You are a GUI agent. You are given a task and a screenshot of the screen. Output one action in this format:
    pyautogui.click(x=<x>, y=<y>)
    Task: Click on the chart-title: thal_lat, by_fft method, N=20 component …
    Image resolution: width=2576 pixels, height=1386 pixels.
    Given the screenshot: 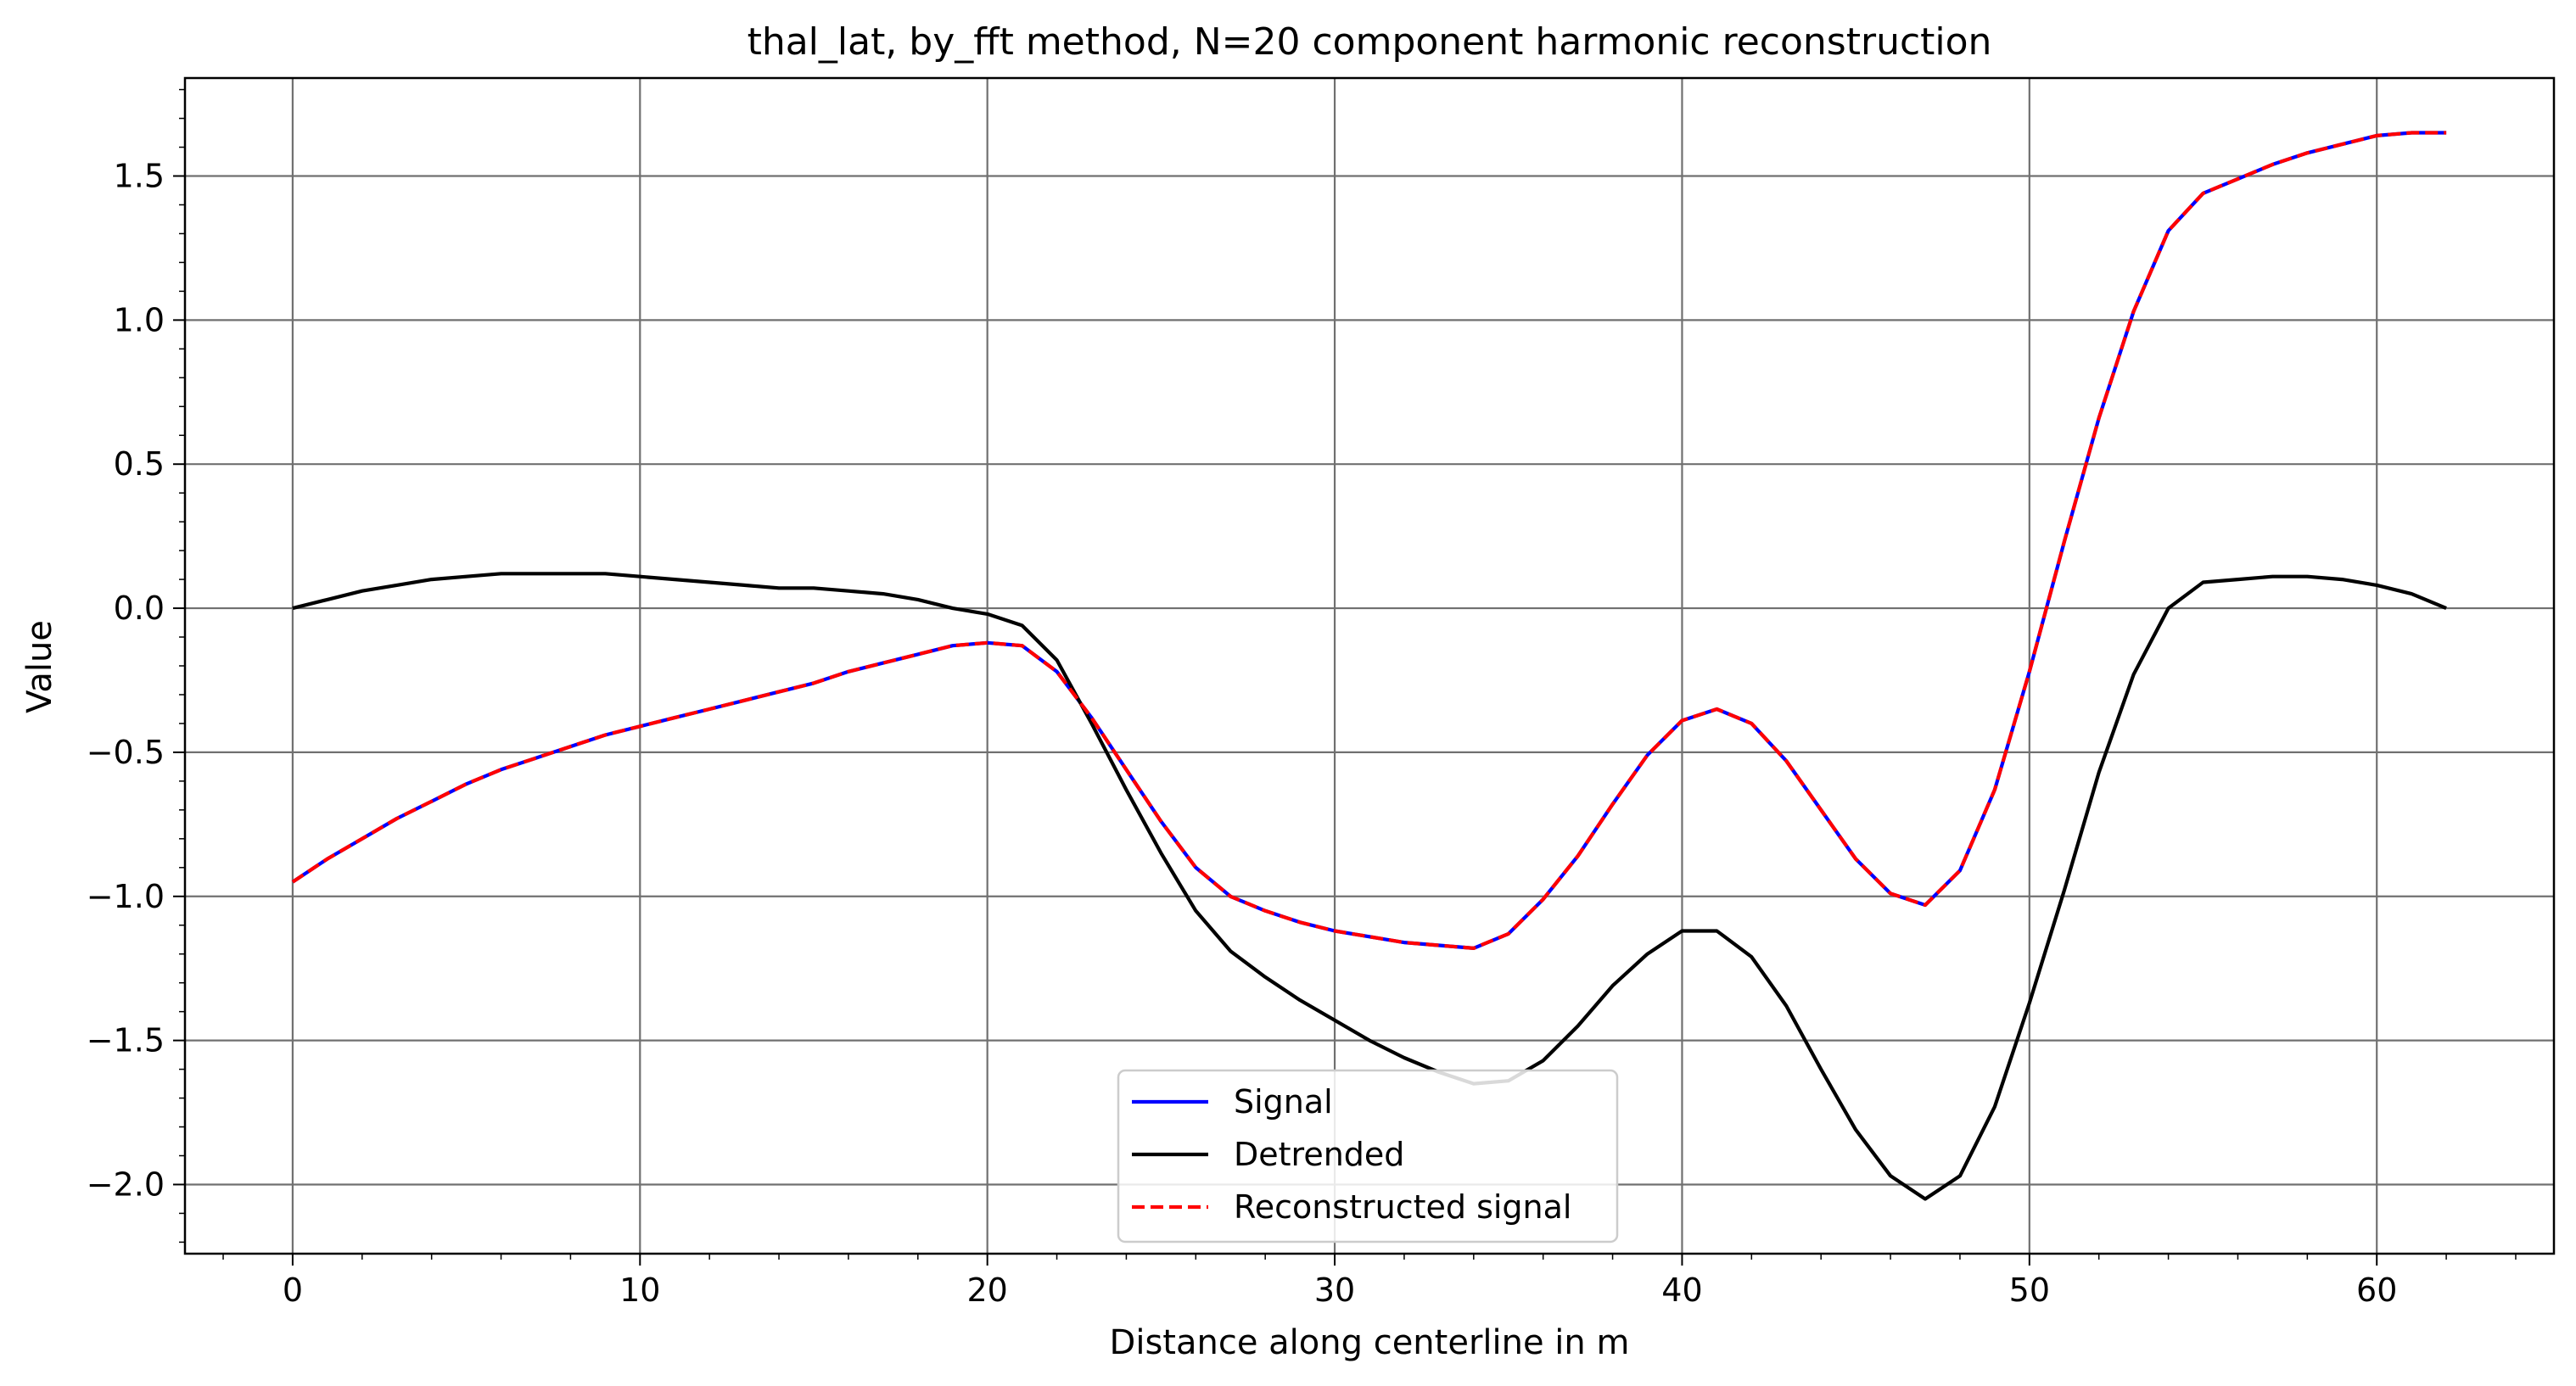 What is the action you would take?
    pyautogui.click(x=1370, y=42)
    